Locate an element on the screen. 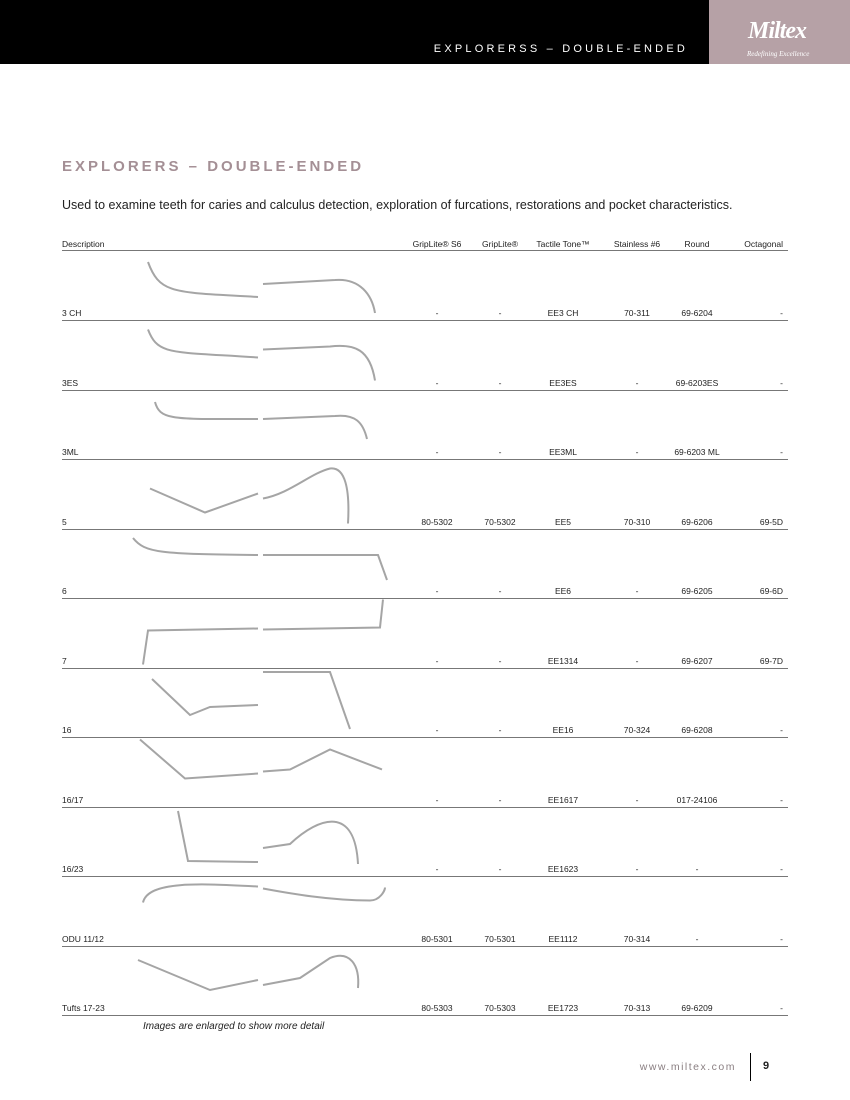  row-label: 3ML is located at coordinates (70, 452).